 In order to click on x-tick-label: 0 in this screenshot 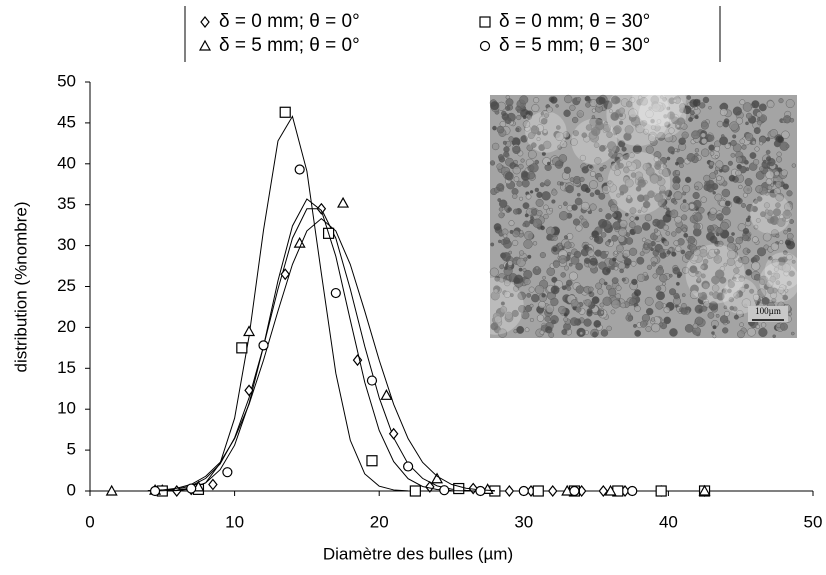, I will do `click(89, 521)`.